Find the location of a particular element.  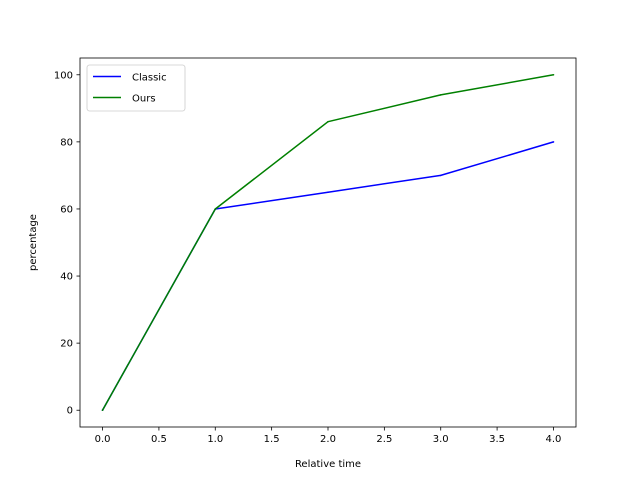

legend: Classic Ours is located at coordinates (136, 88).